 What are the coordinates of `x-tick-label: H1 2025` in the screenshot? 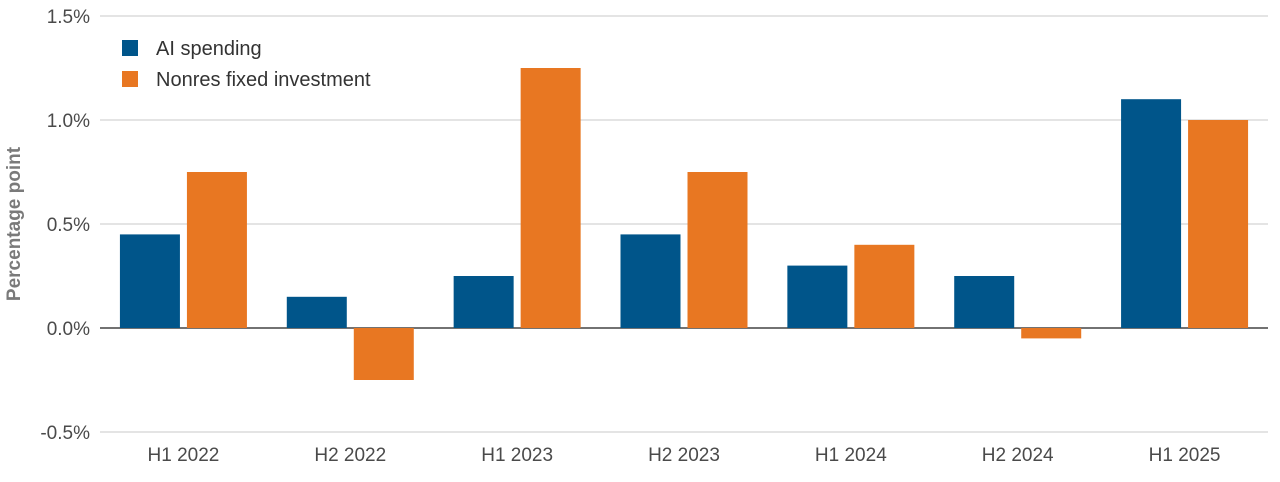 It's located at (1185, 455).